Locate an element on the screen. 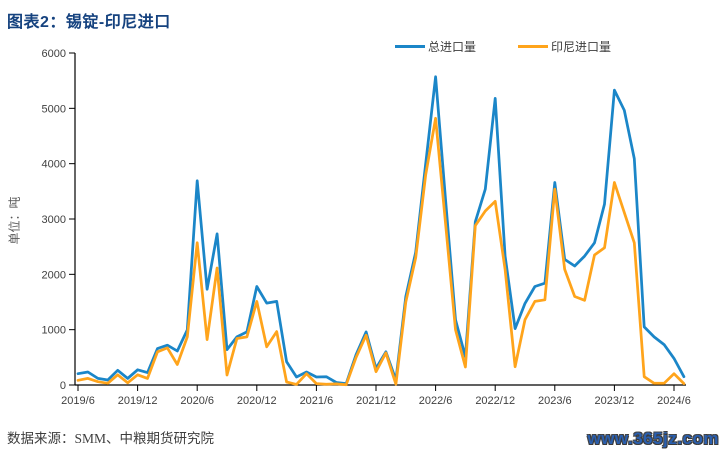 Image resolution: width=724 pixels, height=456 pixels. legend-label-indonesia: 印尼进口量 is located at coordinates (581, 46).